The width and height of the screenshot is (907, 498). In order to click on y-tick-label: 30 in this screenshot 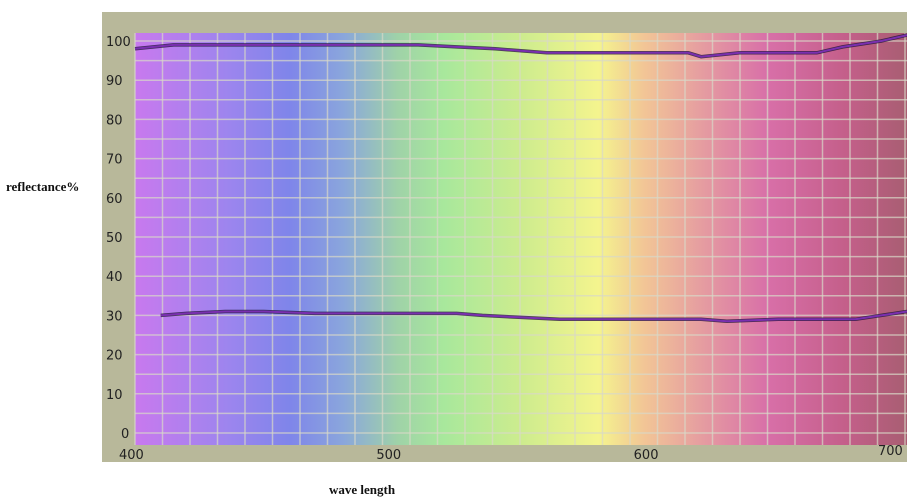, I will do `click(114, 316)`.